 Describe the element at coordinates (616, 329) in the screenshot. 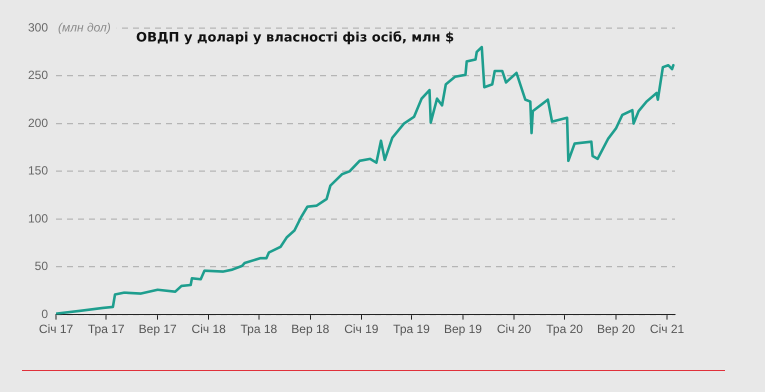

I see `x-tick-label: Вер 20` at that location.